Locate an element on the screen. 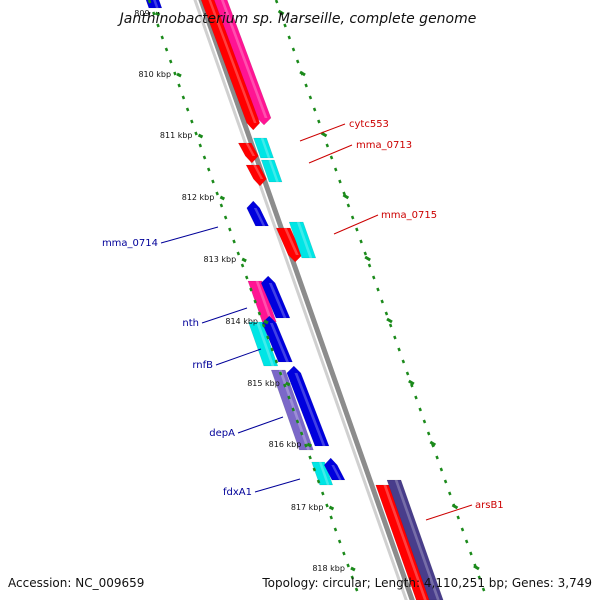 The height and width of the screenshot is (600, 600). kbp-label: 810 kbp is located at coordinates (154, 74).